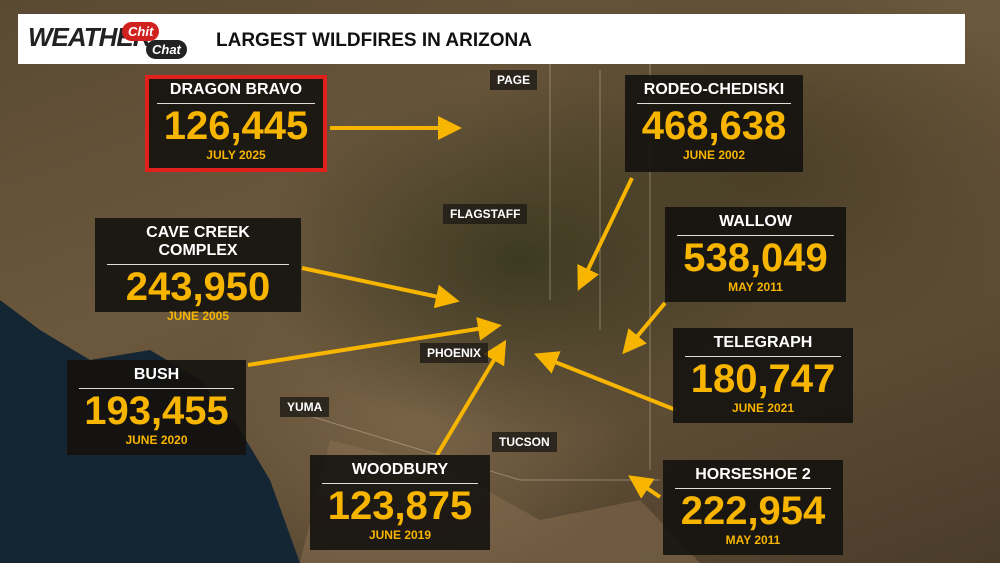 This screenshot has height=563, width=1000. What do you see at coordinates (305, 407) in the screenshot?
I see `city-label: YUMA` at bounding box center [305, 407].